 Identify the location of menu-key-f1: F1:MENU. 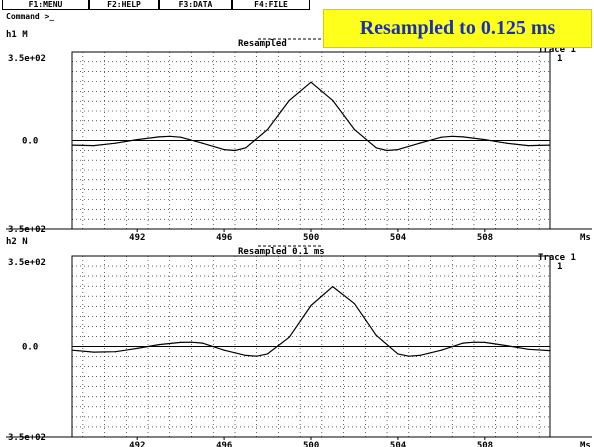
(45, 5).